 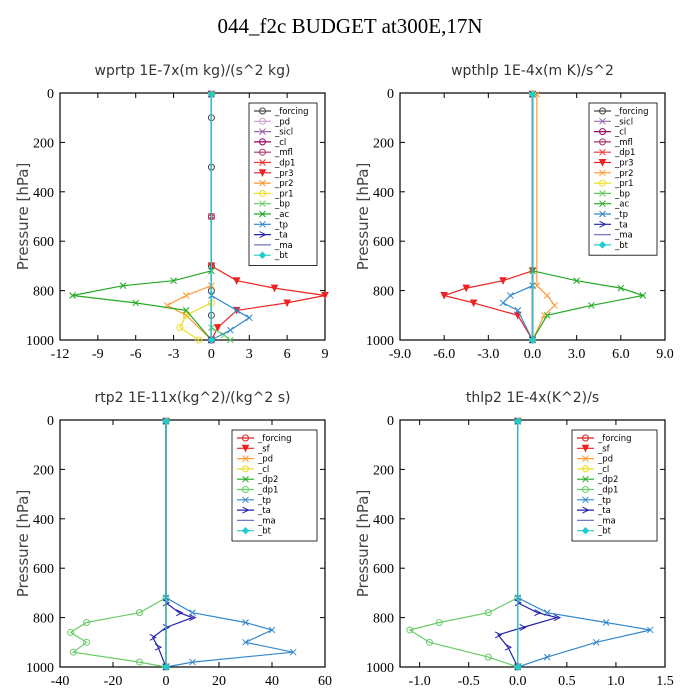 What do you see at coordinates (266, 521) in the screenshot?
I see `legend-label: _ma` at bounding box center [266, 521].